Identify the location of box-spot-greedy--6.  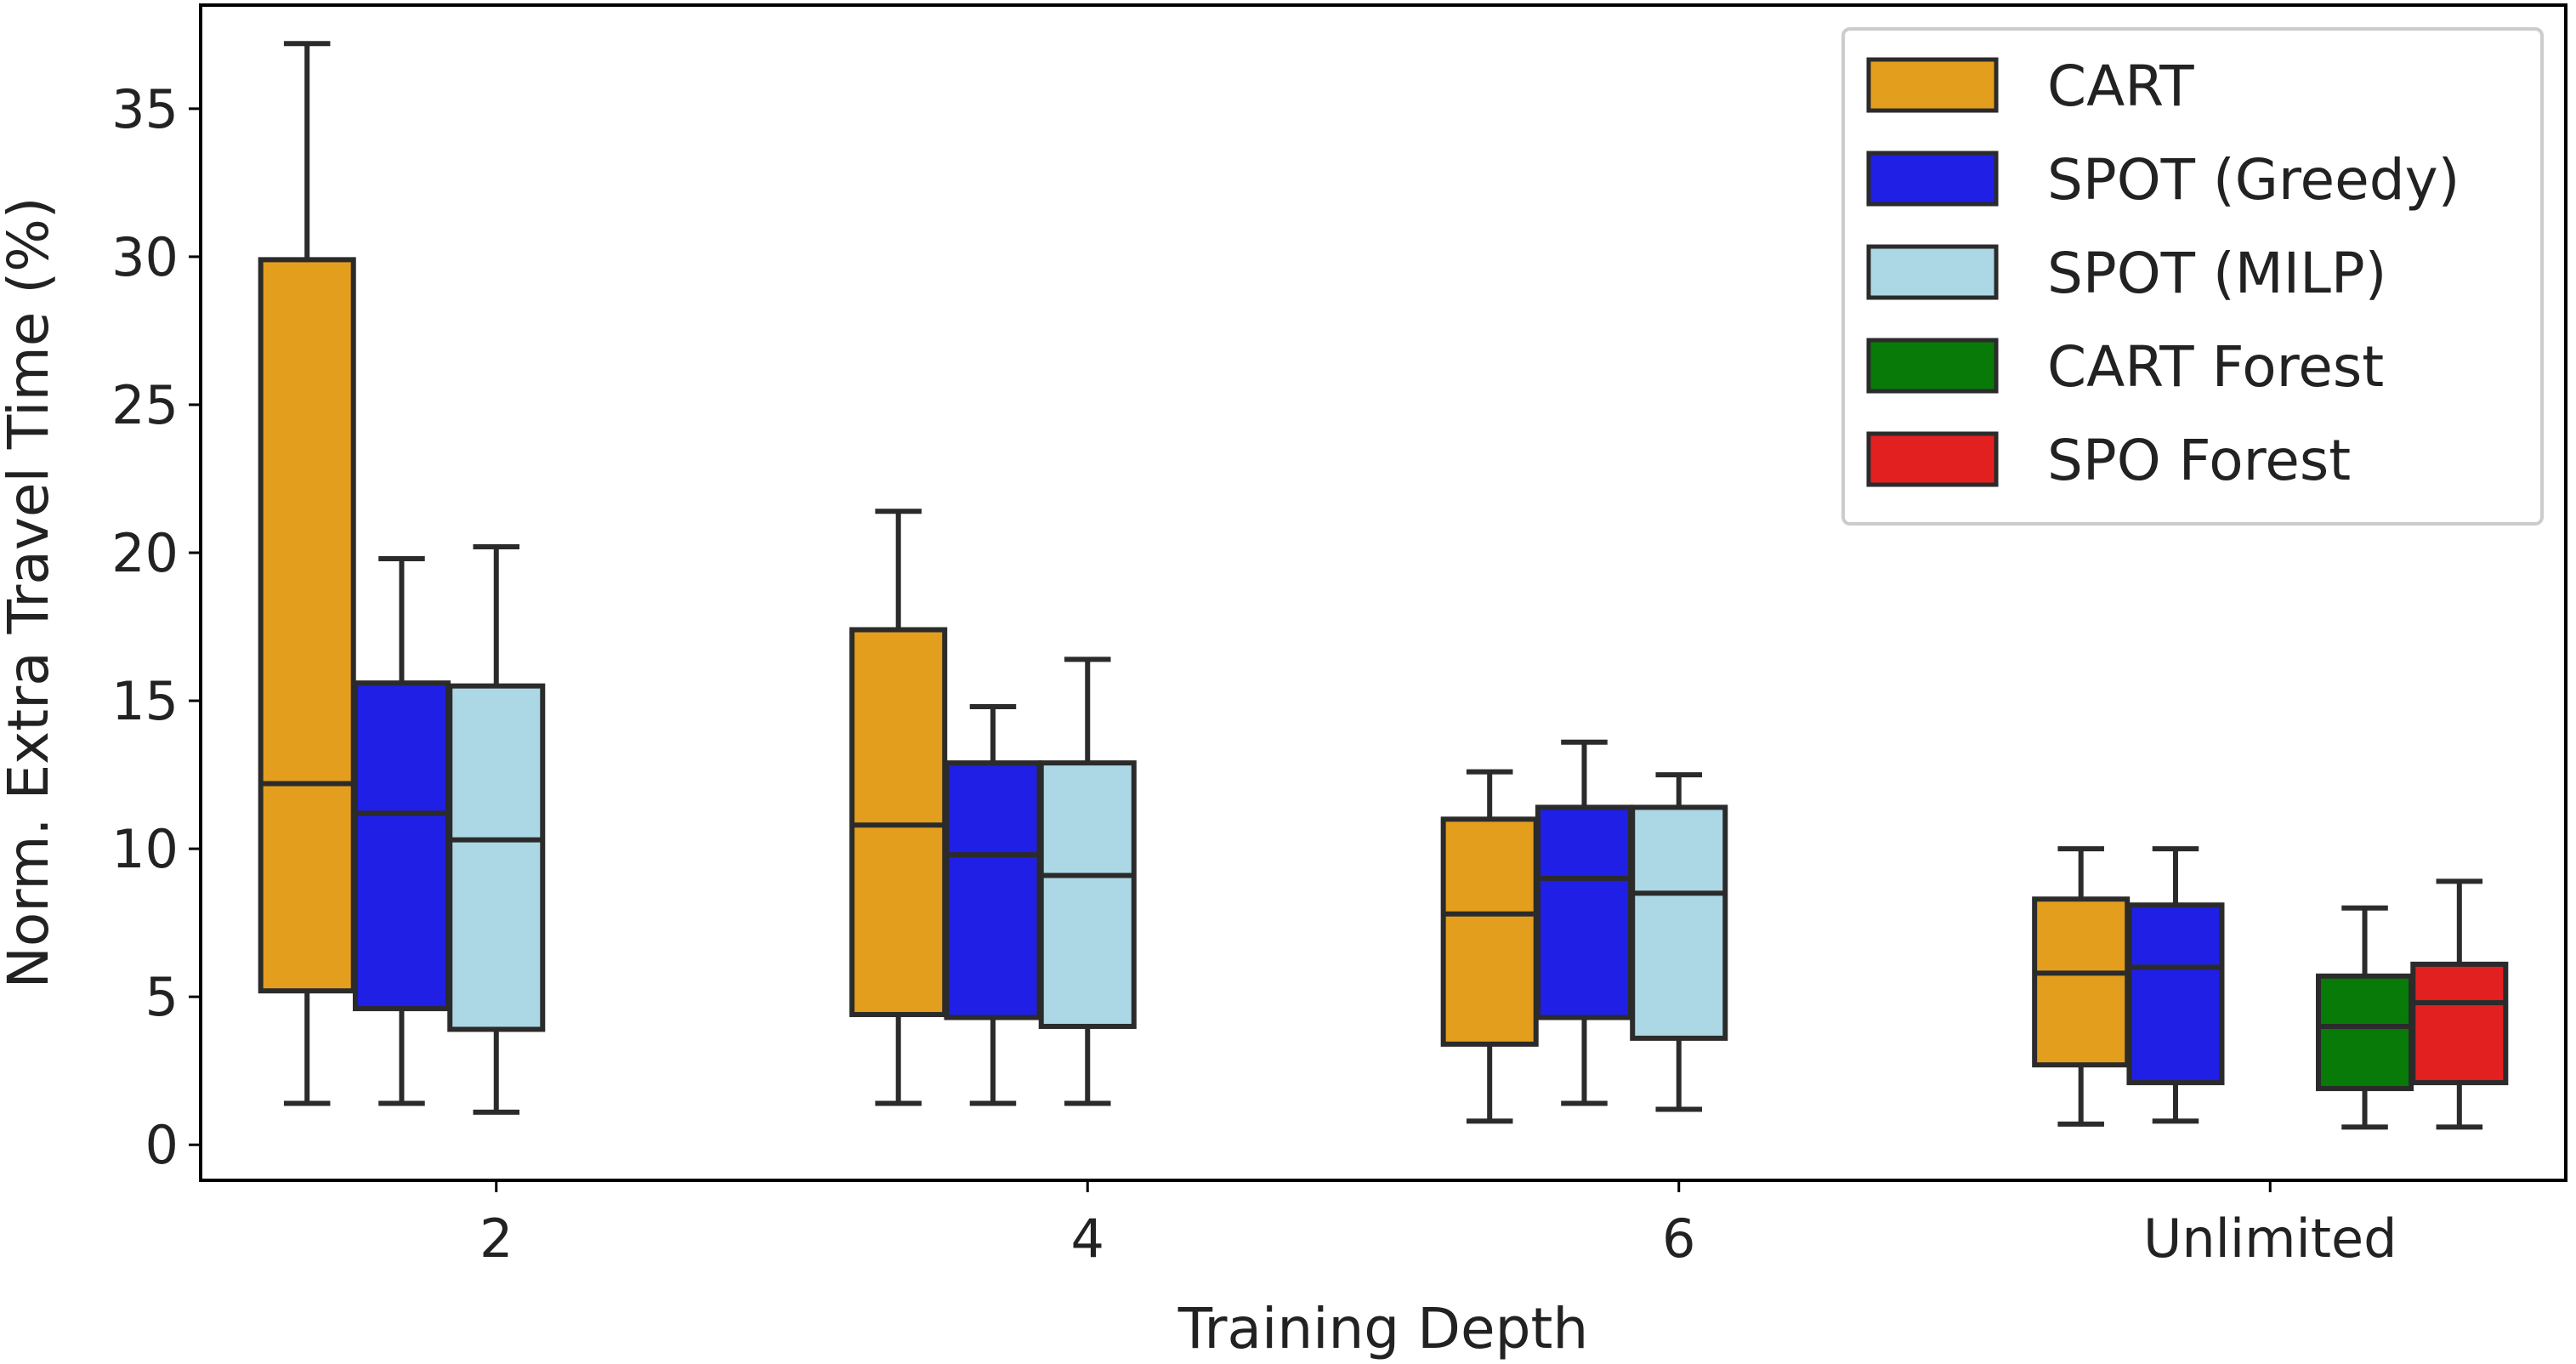
(1584, 923).